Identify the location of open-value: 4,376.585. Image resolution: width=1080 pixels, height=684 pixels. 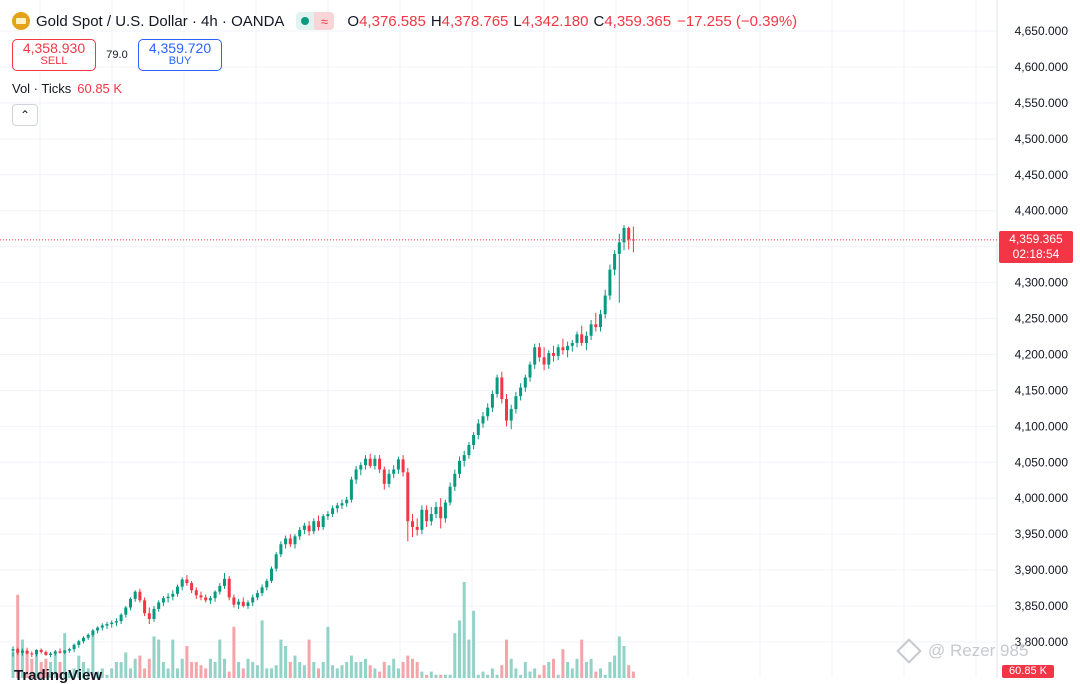
(392, 21).